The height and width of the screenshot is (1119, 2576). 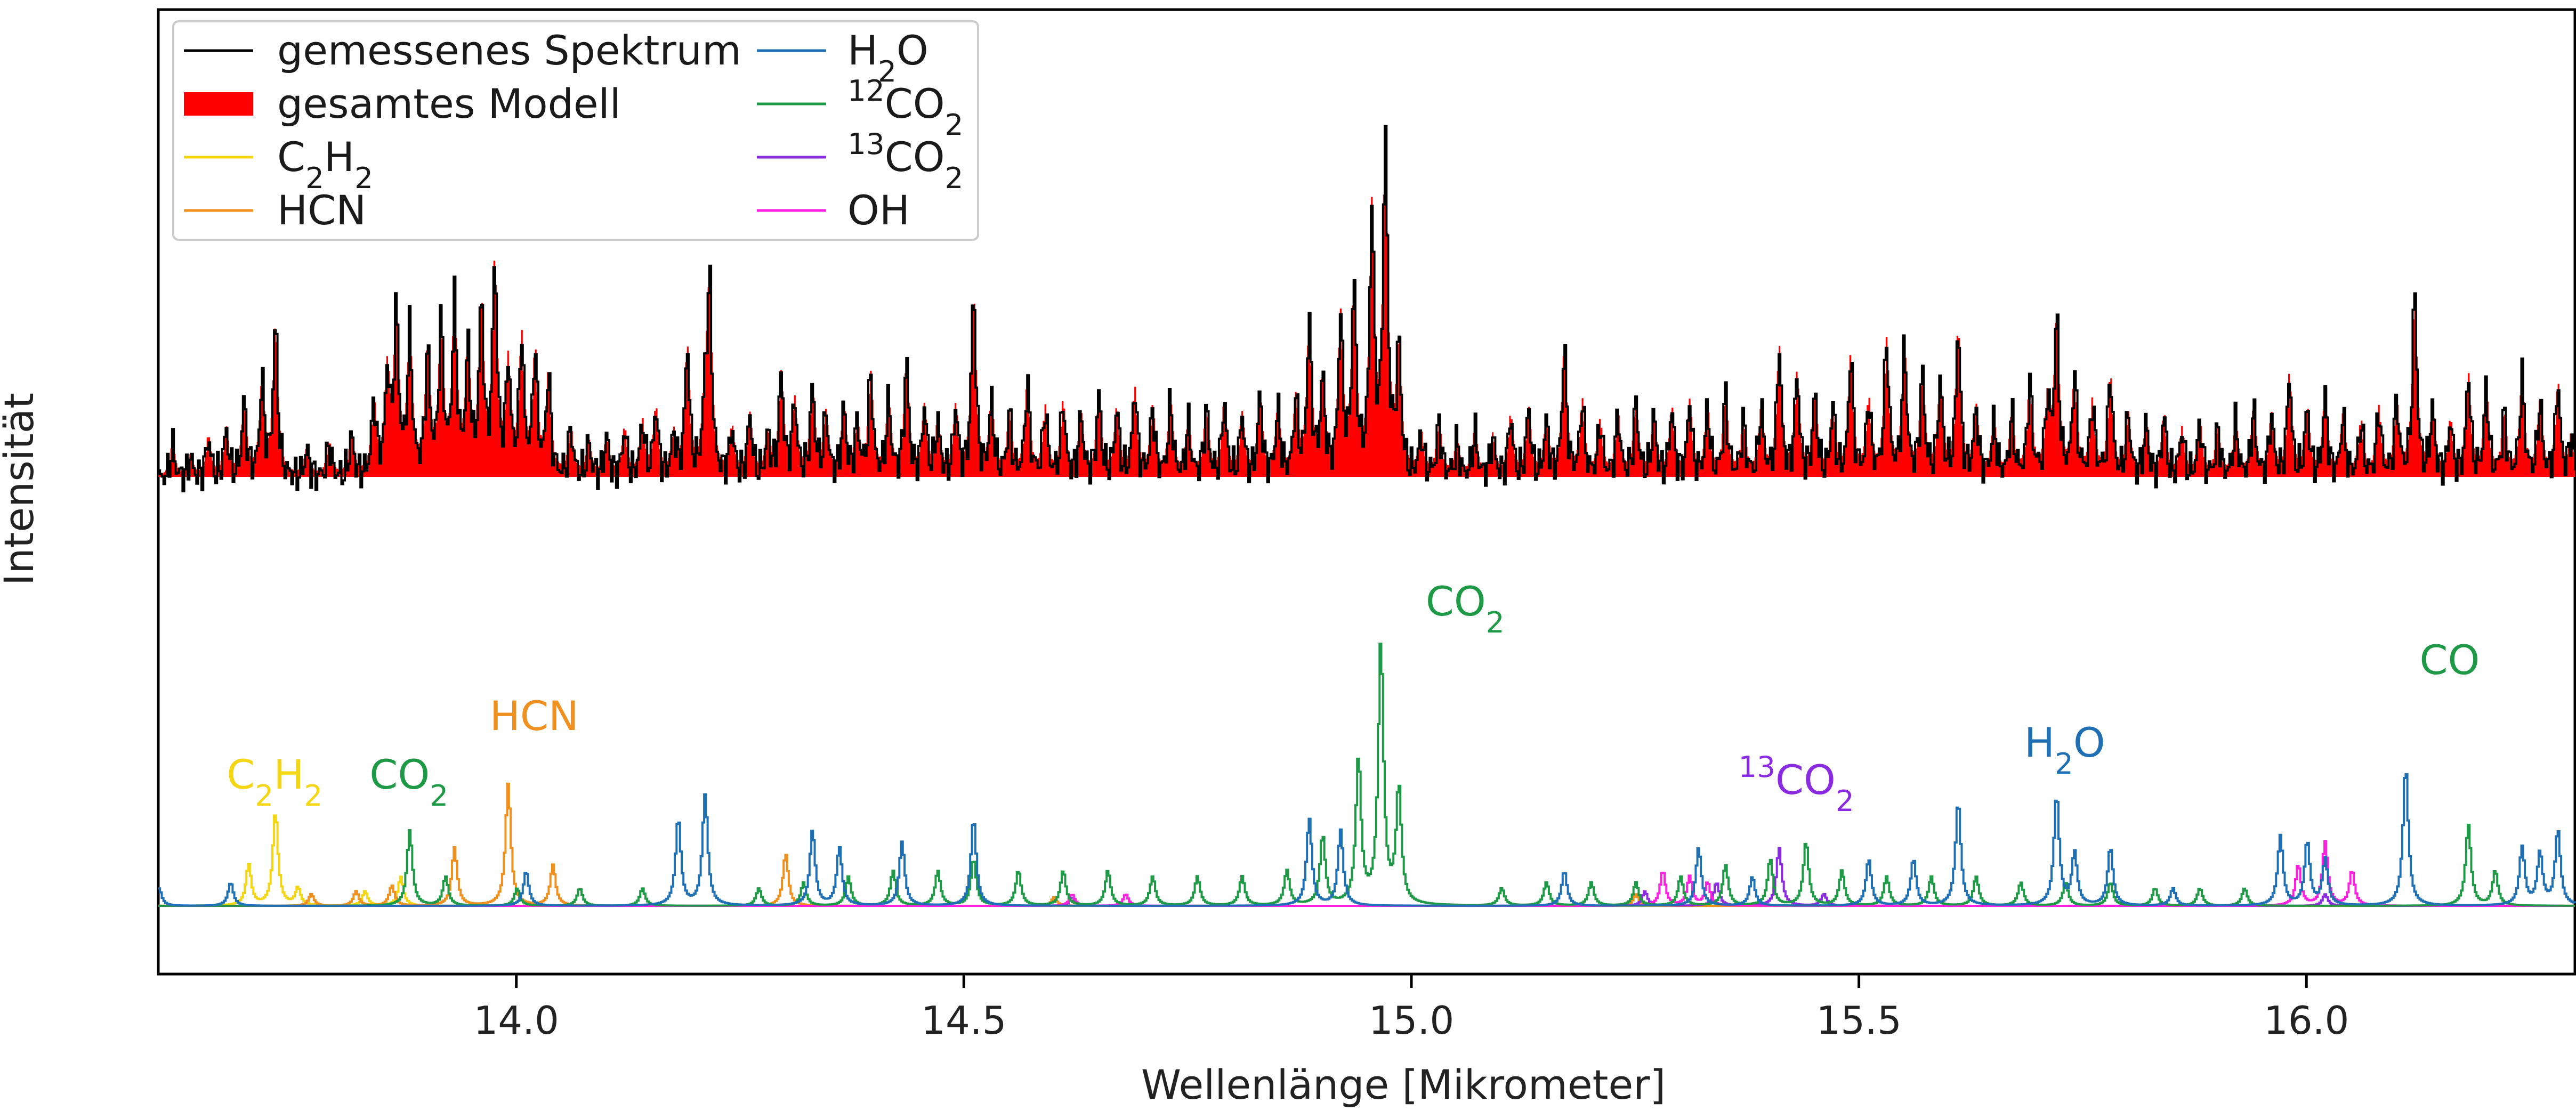 I want to click on annotation-label: C2H2, so click(x=275, y=782).